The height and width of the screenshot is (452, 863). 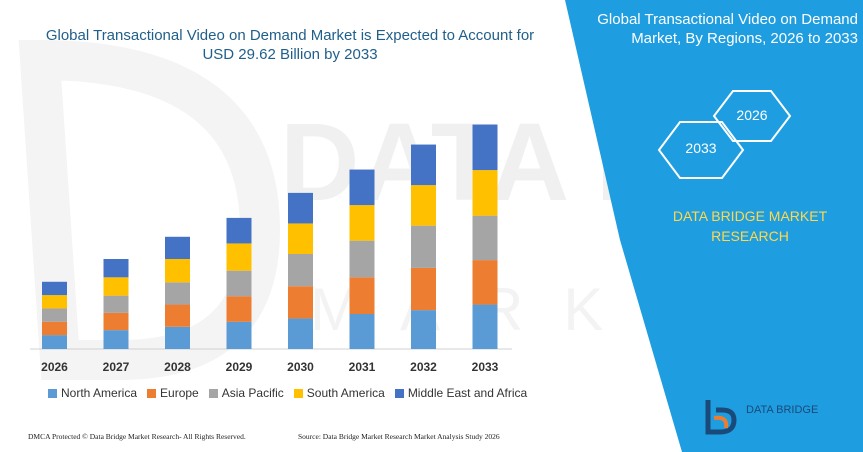 I want to click on x-tick-label: 2029, so click(x=239, y=367).